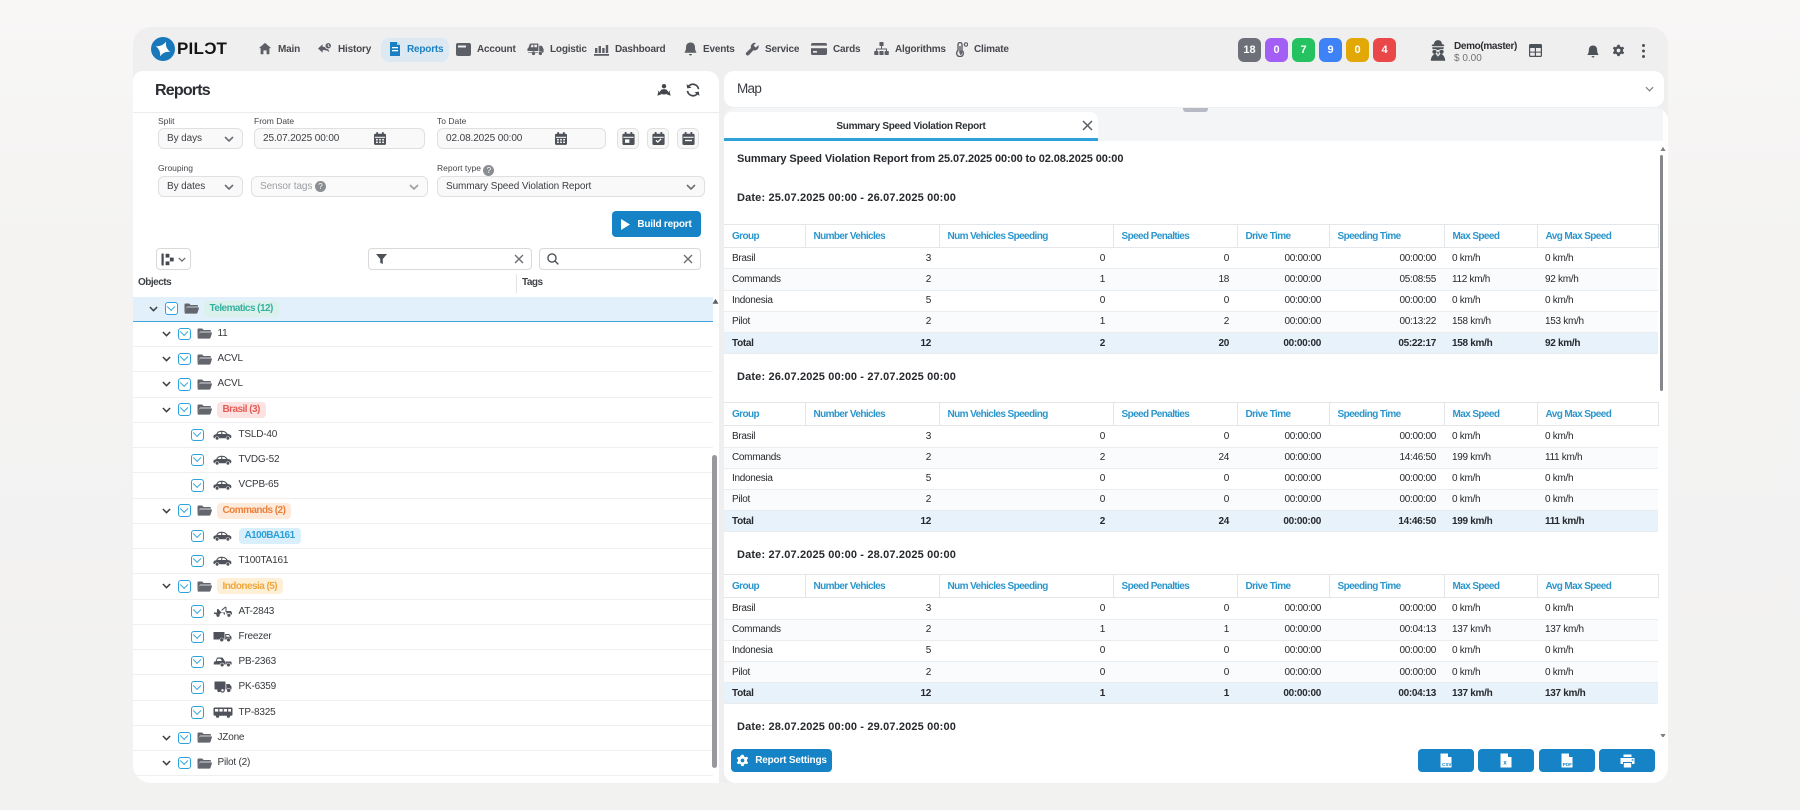 The image size is (1800, 810). I want to click on svg-text: PDF, so click(1566, 764).